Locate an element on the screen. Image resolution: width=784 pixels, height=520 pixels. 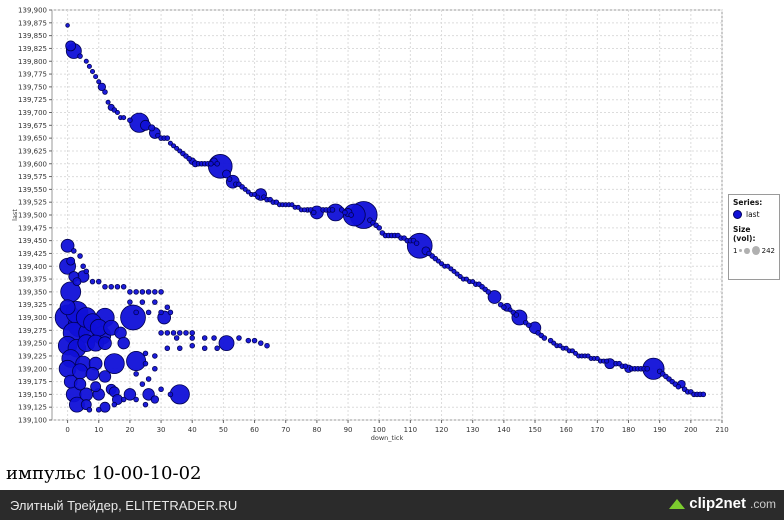
x-tick-label: 160 is located at coordinates (565, 430).